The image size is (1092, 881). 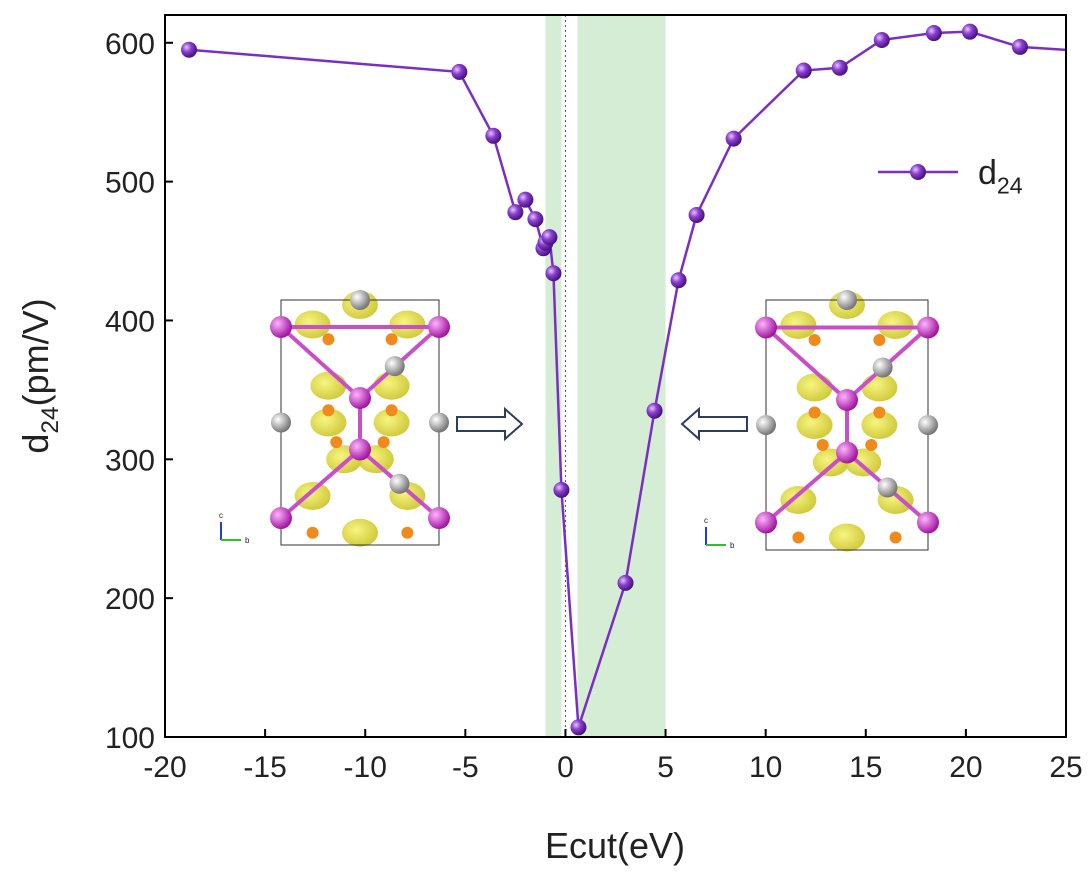 What do you see at coordinates (465, 767) in the screenshot?
I see `x-tick-label: -5` at bounding box center [465, 767].